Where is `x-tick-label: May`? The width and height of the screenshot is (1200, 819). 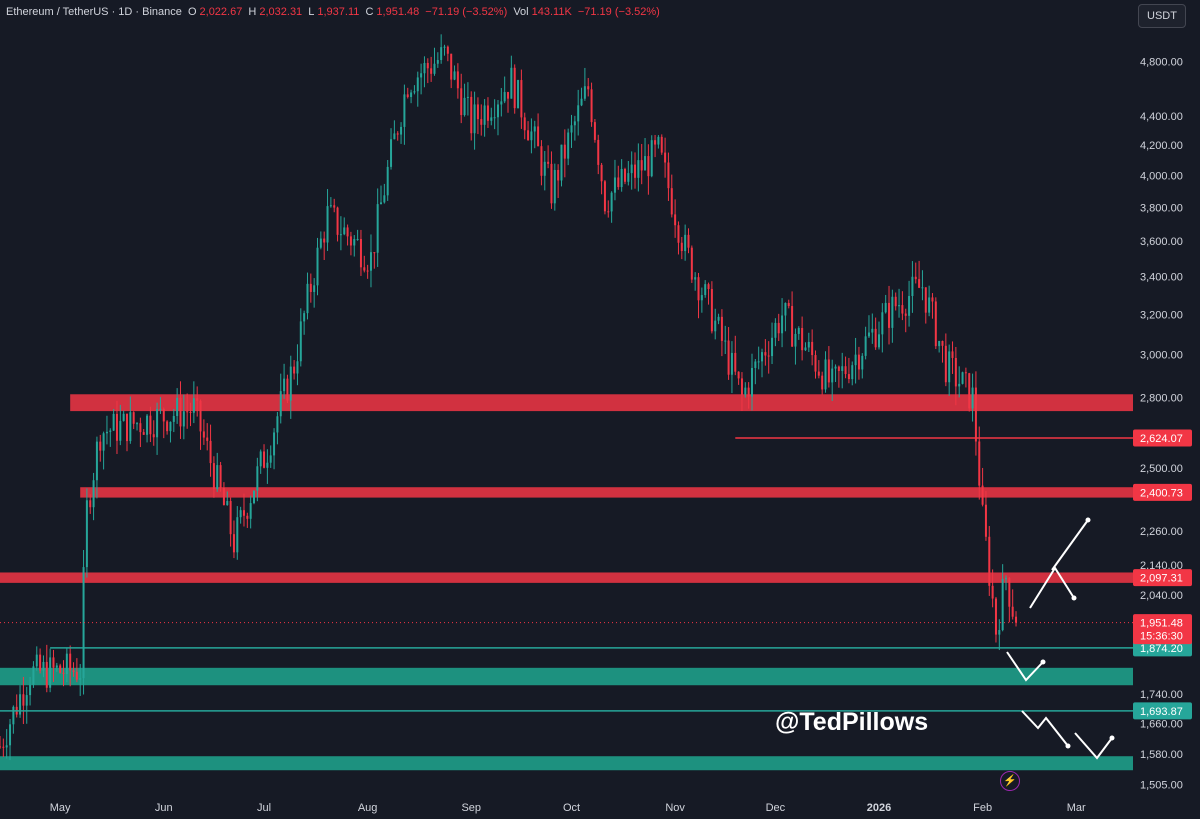 x-tick-label: May is located at coordinates (60, 808).